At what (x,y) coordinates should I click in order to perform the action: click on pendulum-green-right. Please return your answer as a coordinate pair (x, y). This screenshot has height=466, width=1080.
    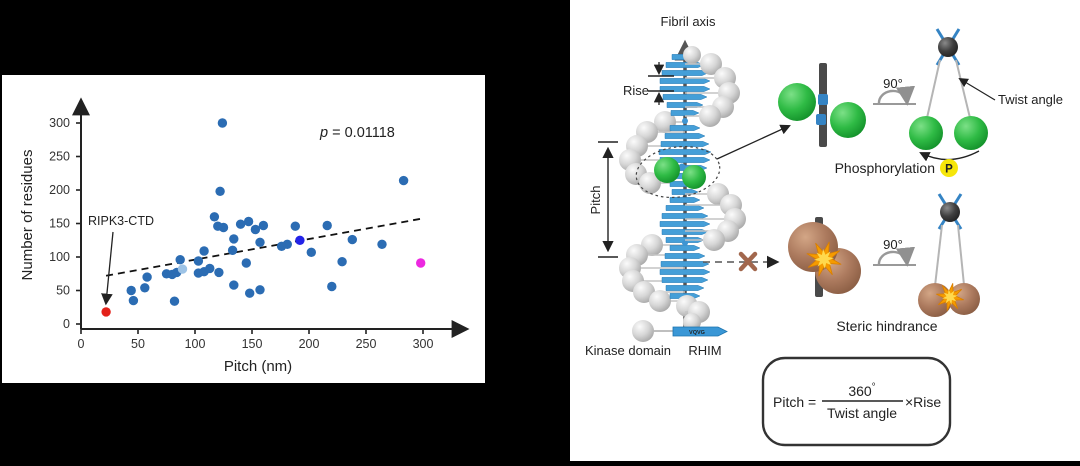
    Looking at the image, I should click on (971, 133).